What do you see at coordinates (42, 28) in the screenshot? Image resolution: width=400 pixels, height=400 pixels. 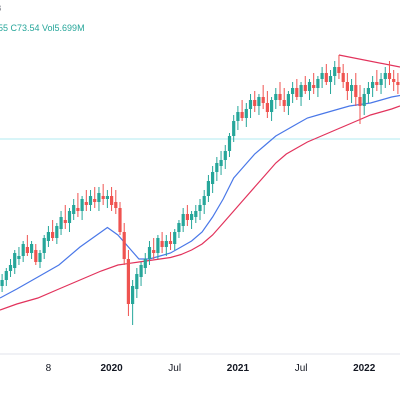 I see `ohlc-readout: 55 C73.54 Vol5.699M` at bounding box center [42, 28].